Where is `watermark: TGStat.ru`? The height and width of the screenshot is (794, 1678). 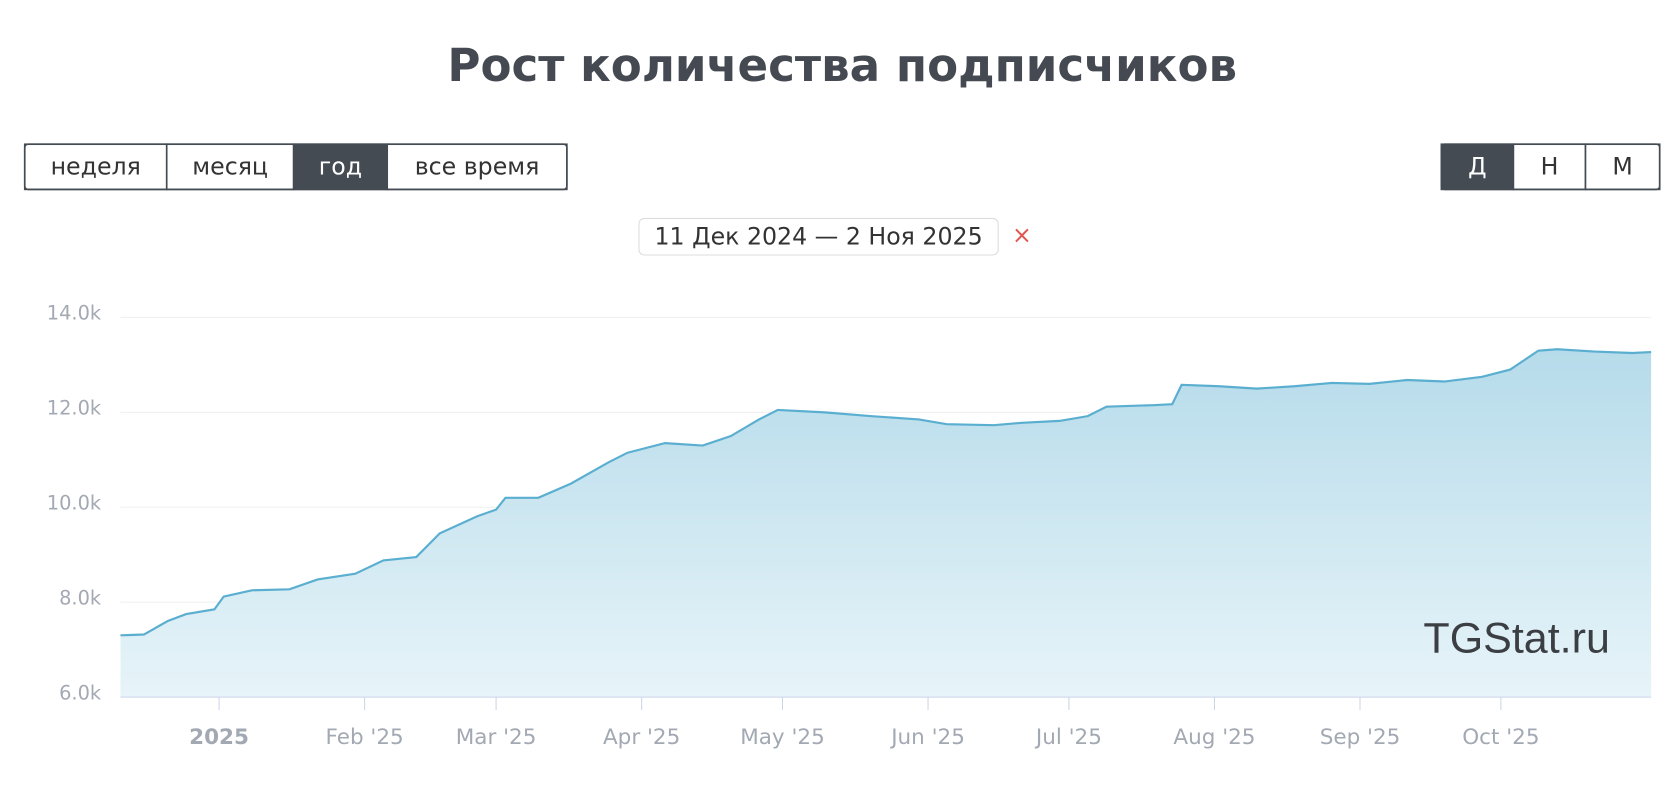
watermark: TGStat.ru is located at coordinates (1516, 639).